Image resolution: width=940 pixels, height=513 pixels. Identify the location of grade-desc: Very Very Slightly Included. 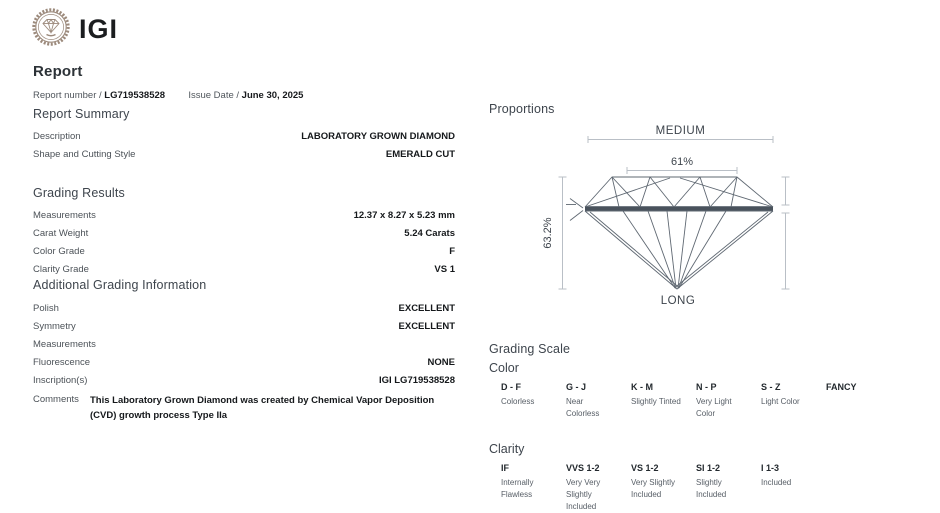
(583, 494).